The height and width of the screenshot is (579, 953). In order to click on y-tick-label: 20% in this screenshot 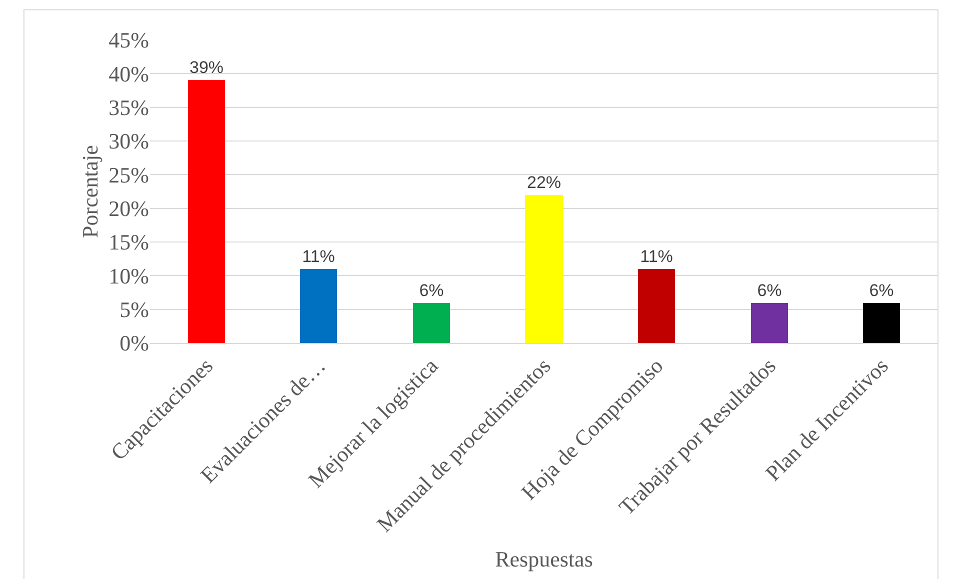, I will do `click(128, 209)`.